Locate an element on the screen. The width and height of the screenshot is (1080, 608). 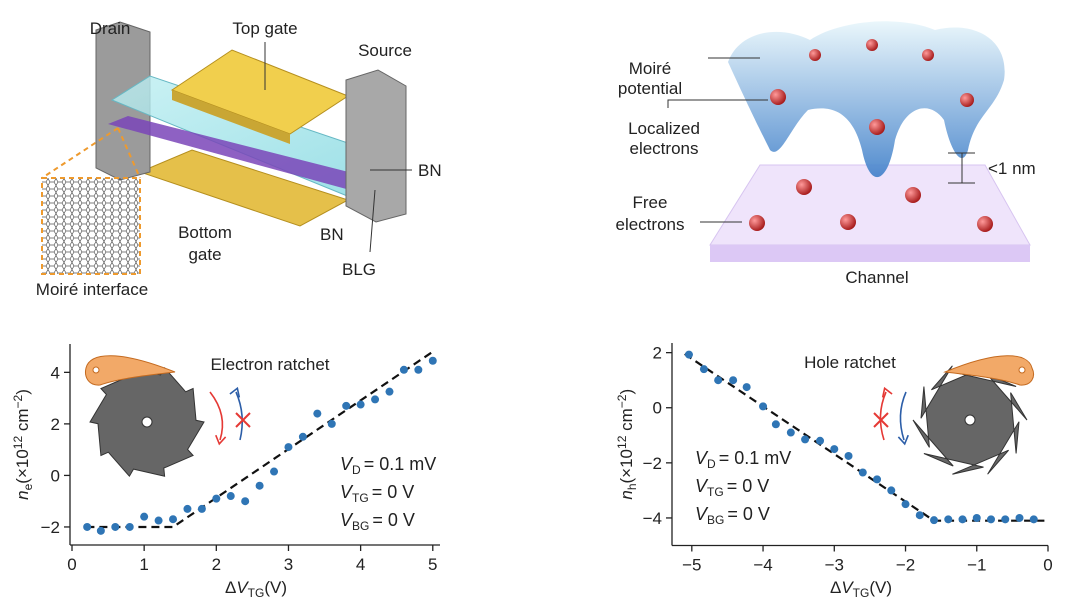
pawl-pin is located at coordinates (1022, 370).